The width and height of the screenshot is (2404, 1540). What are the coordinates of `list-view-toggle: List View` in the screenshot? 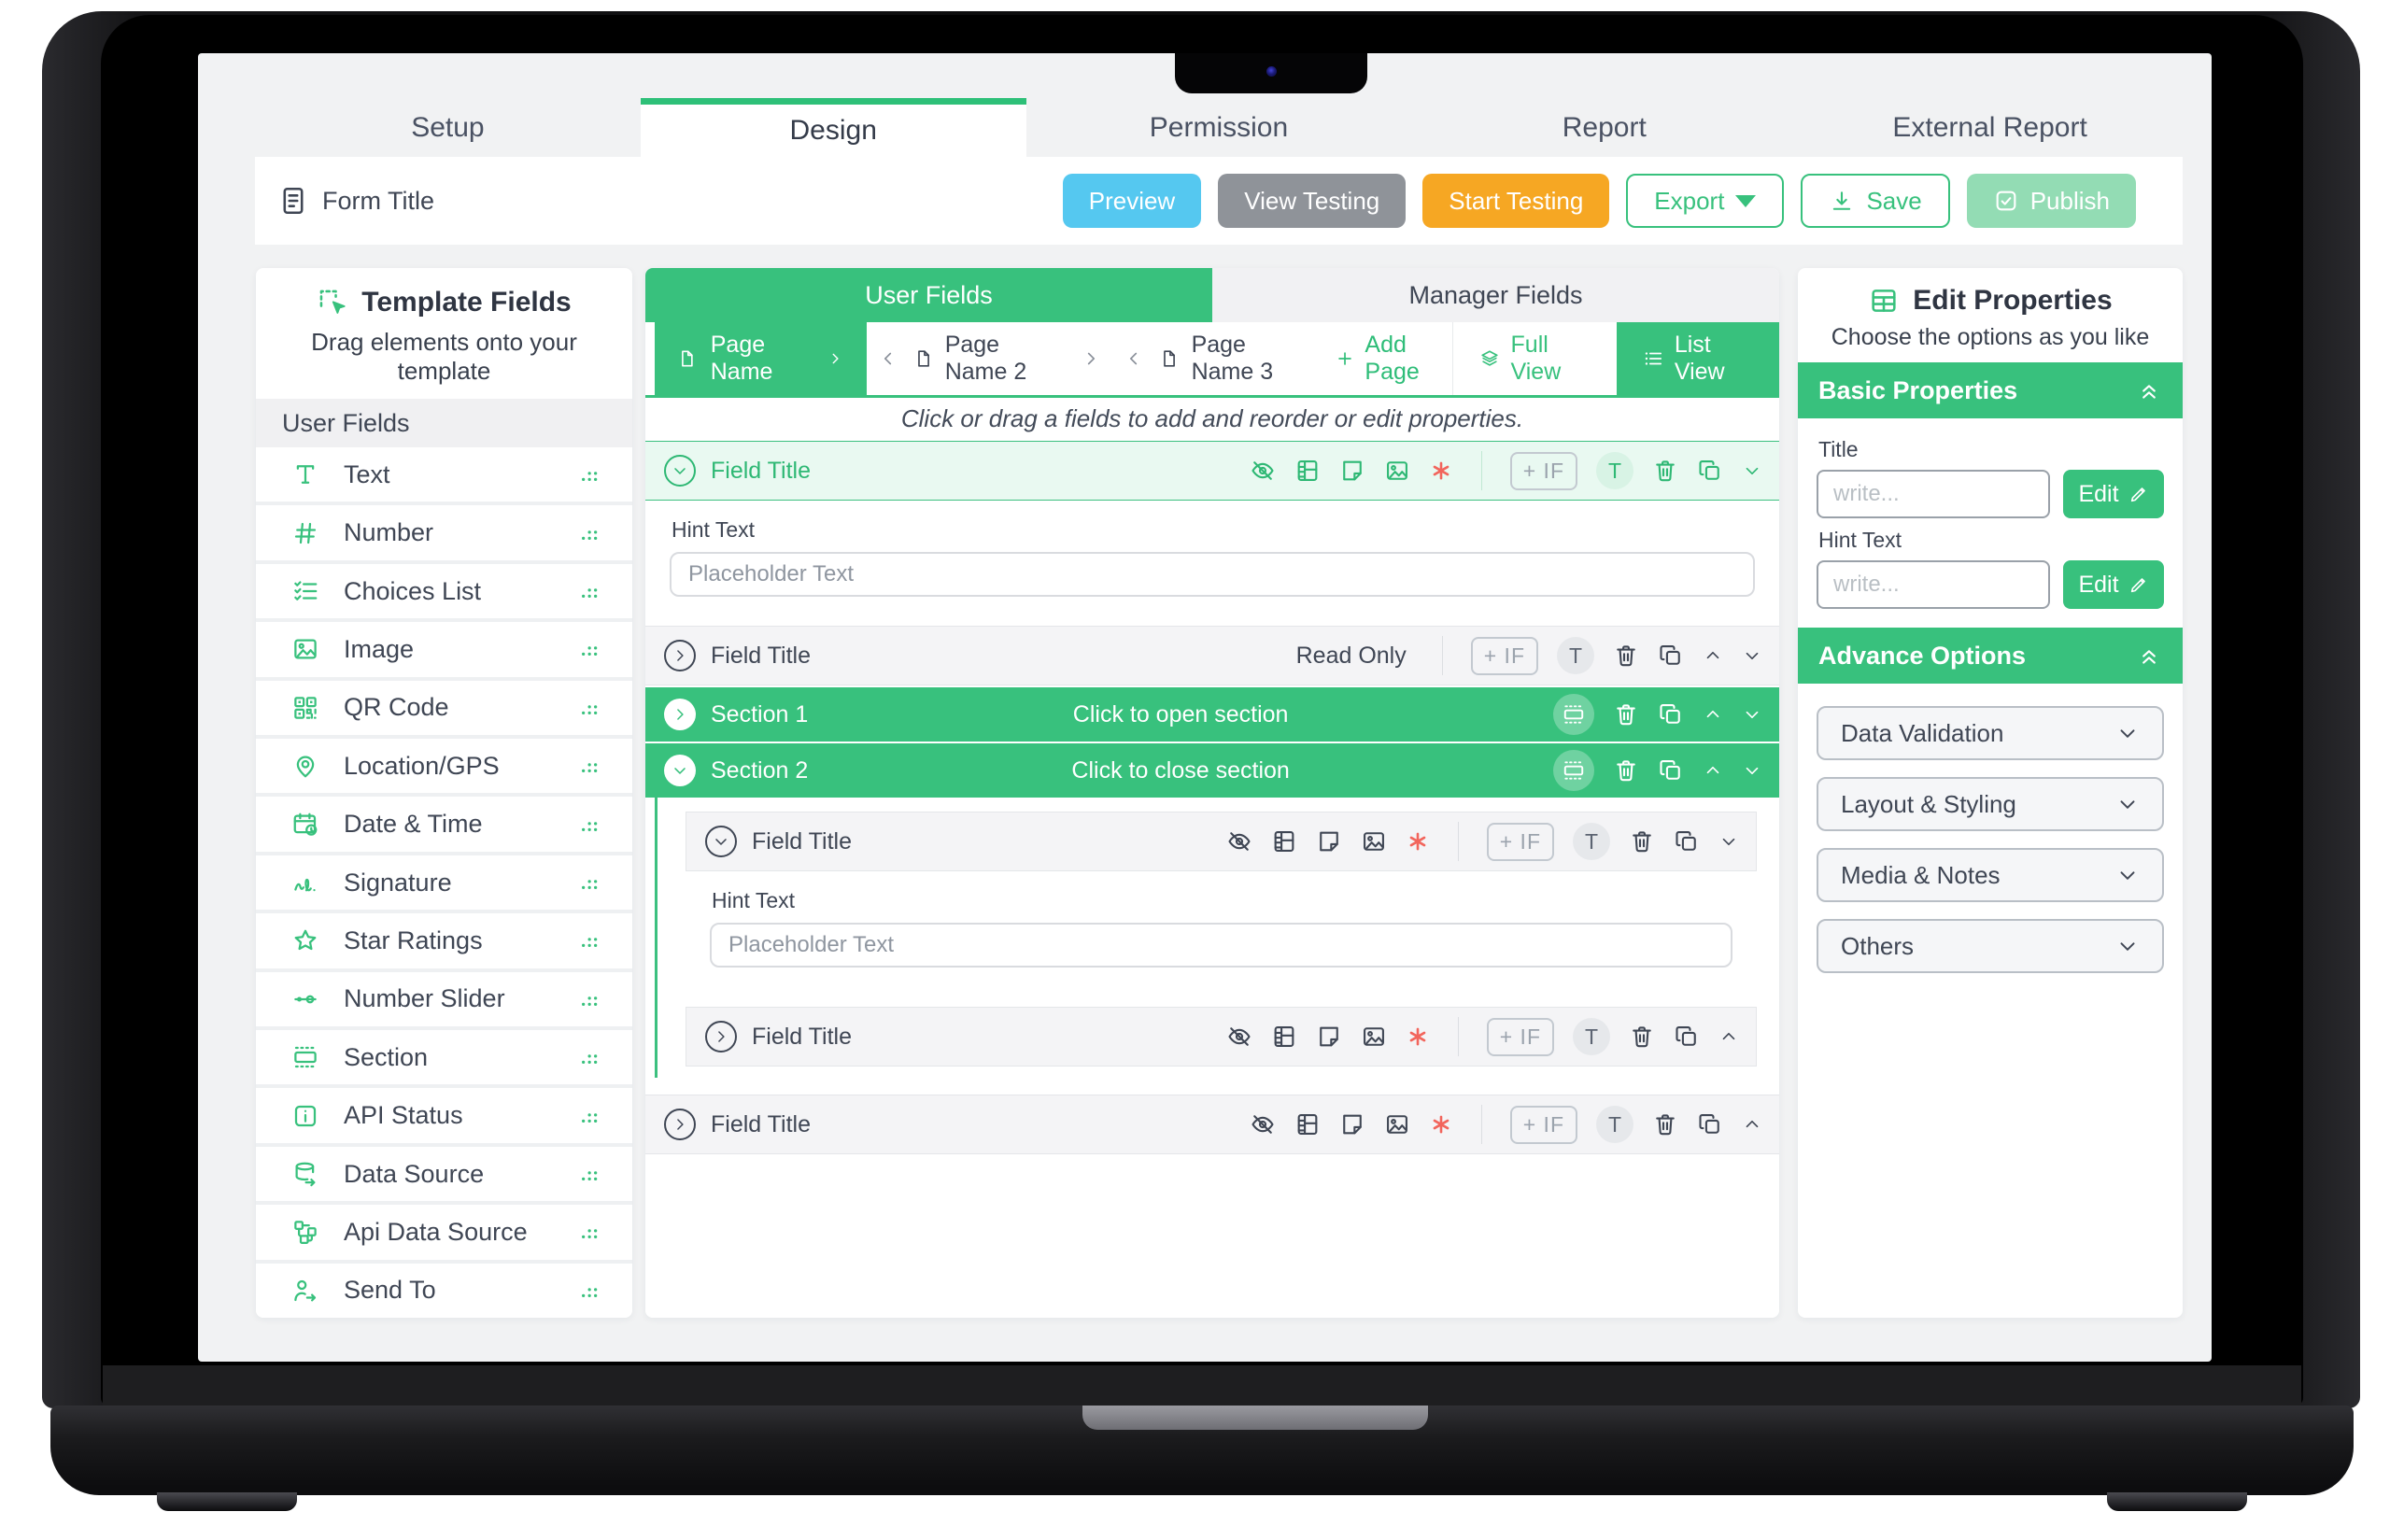 It's located at (1697, 358).